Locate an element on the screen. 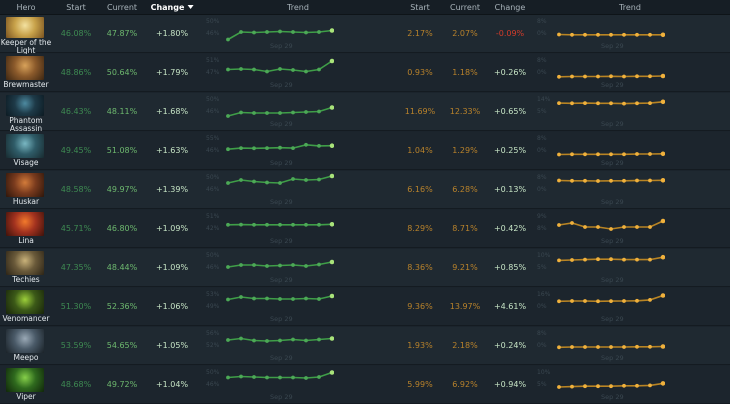  win-rate-trend-chart: 51% 42% Sep 29 is located at coordinates (270, 228).